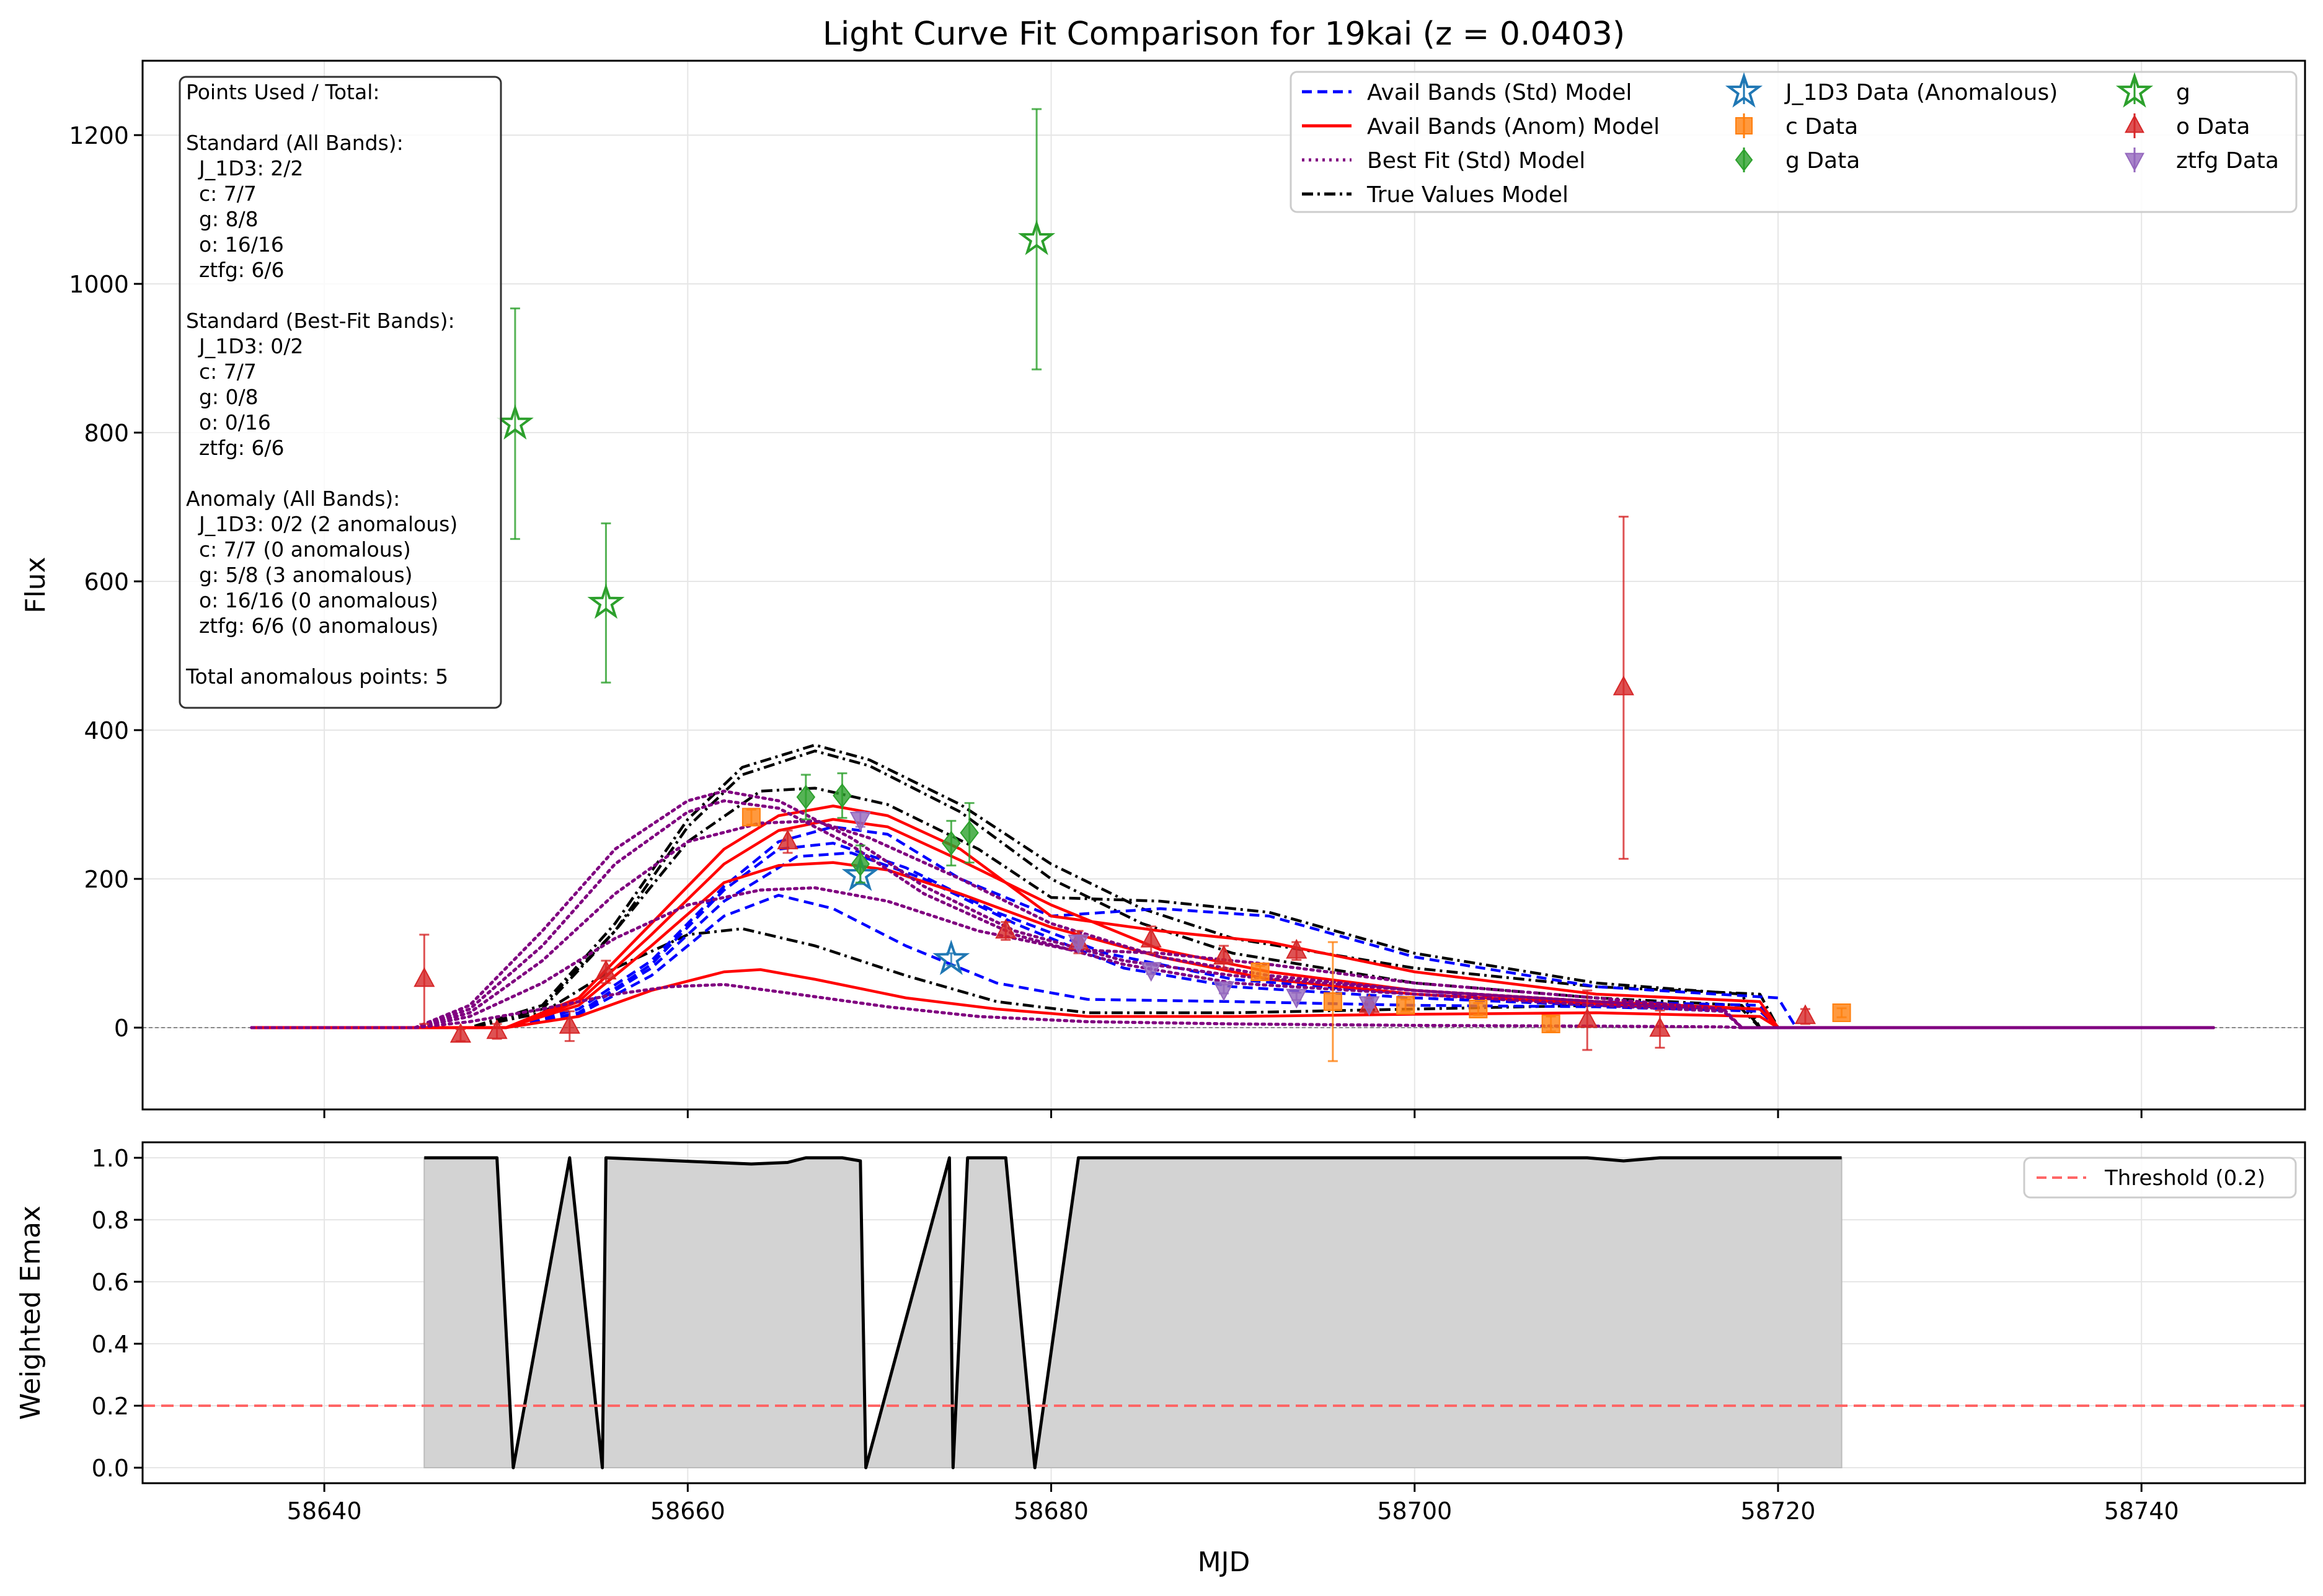  Describe the element at coordinates (122, 1028) in the screenshot. I see `y-tick-label: 0` at that location.